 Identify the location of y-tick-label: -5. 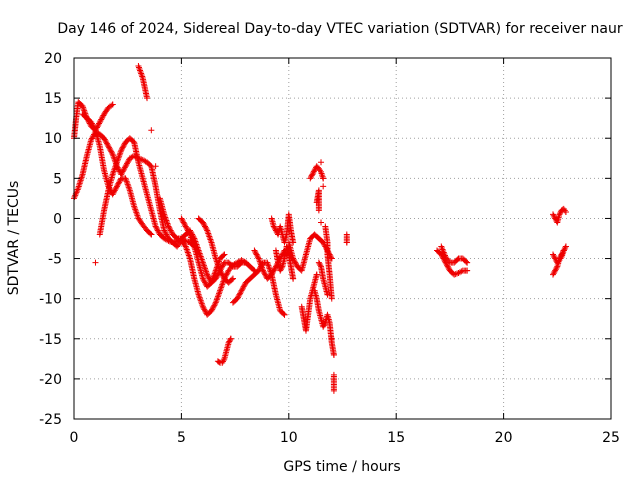
(55, 260).